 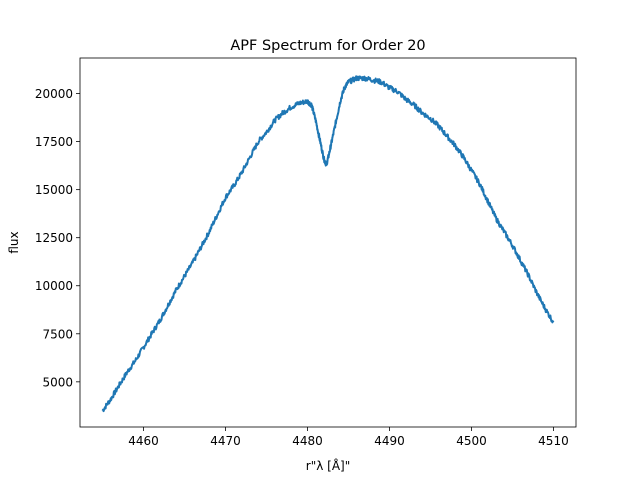 I want to click on y-axis-label: flux, so click(x=14, y=242).